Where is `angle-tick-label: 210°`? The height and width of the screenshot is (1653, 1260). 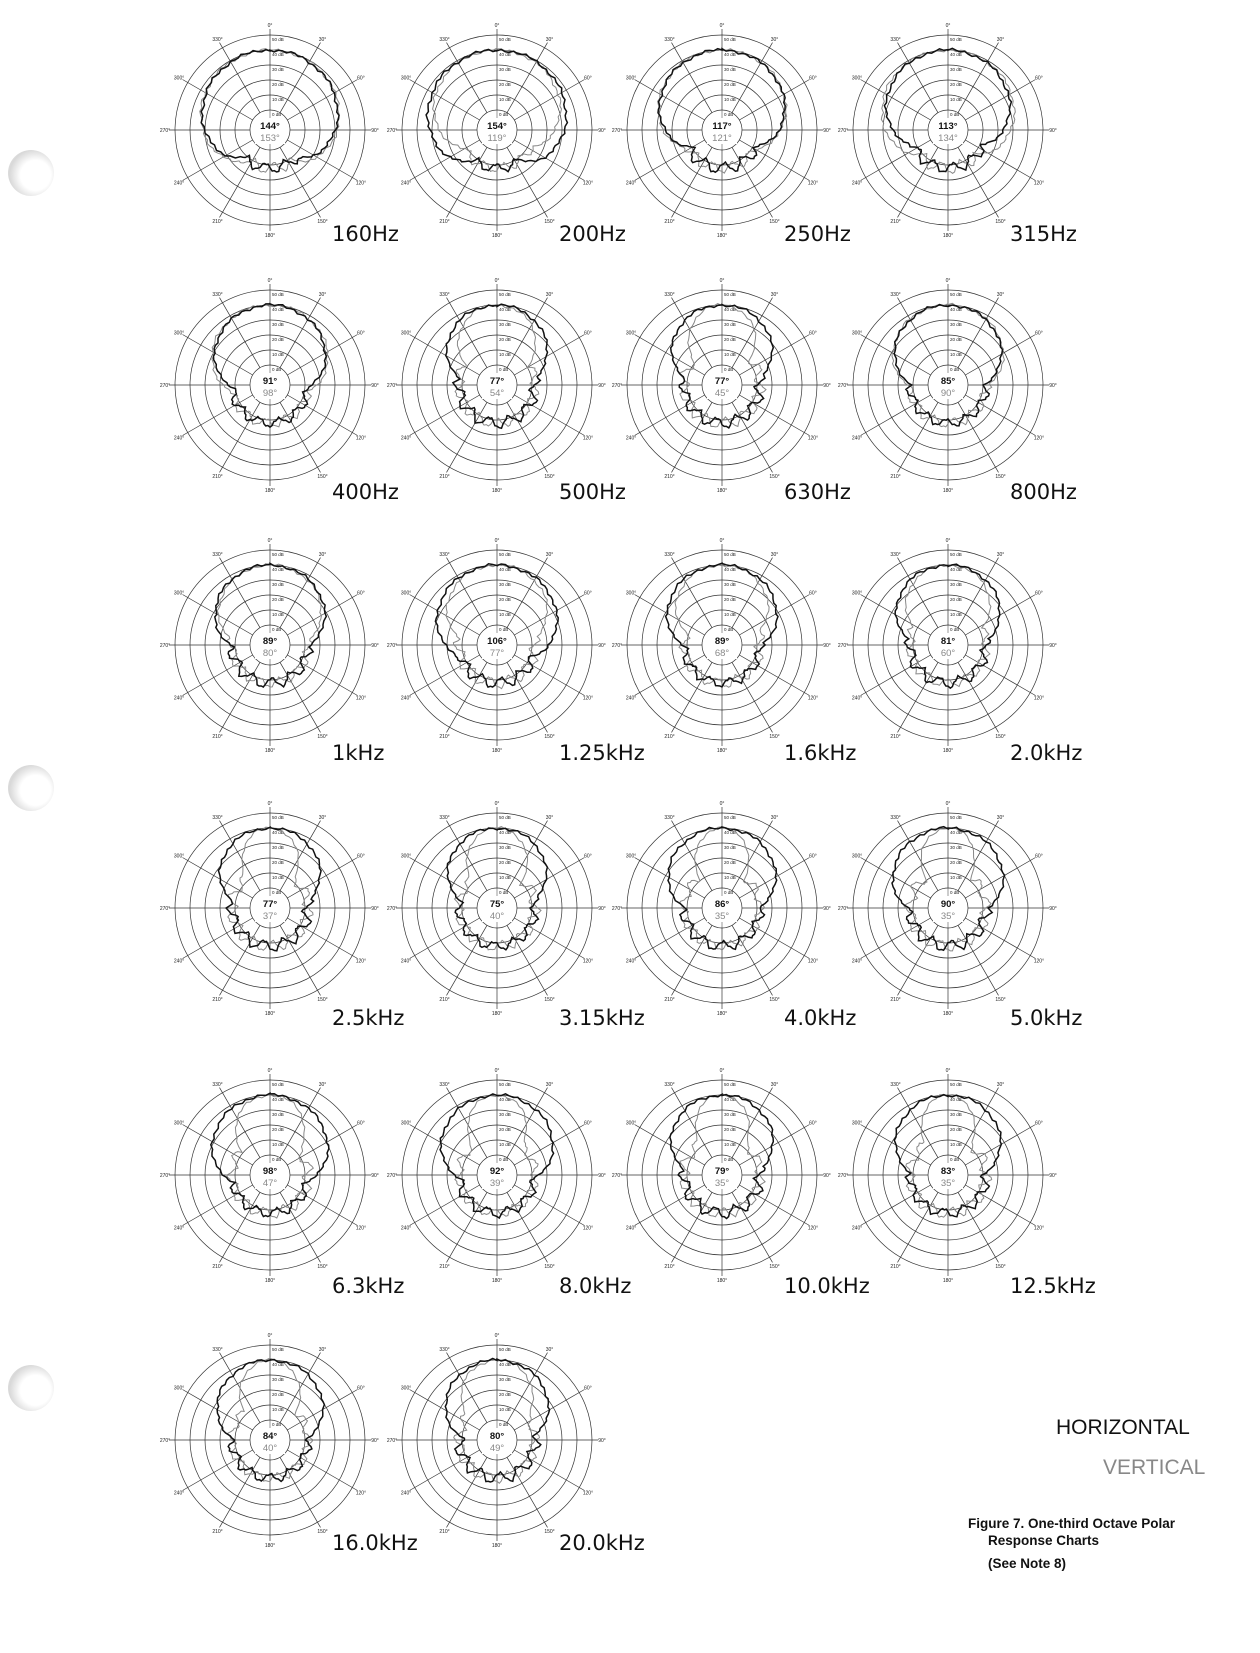 angle-tick-label: 210° is located at coordinates (669, 1267).